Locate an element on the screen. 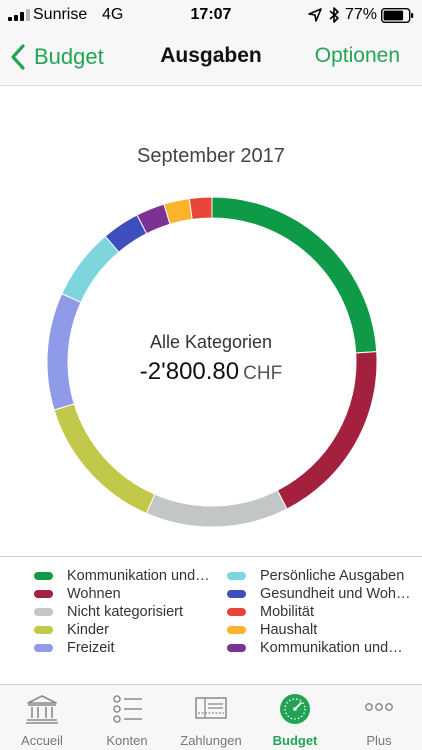 The height and width of the screenshot is (750, 422). payment-slip-icon is located at coordinates (211, 708).